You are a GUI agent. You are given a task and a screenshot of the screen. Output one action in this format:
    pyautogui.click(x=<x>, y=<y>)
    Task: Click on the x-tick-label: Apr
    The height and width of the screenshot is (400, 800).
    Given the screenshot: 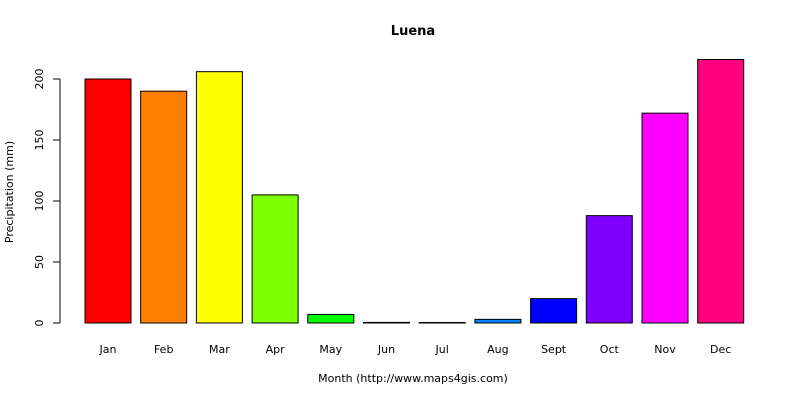 What is the action you would take?
    pyautogui.click(x=276, y=349)
    